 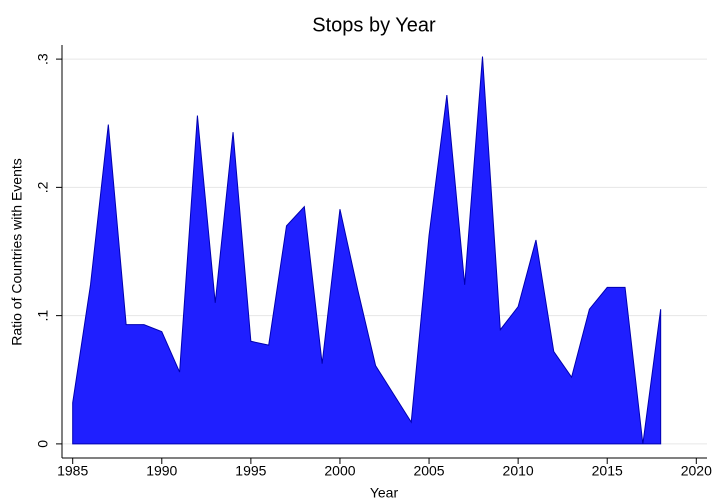 I want to click on y-tick-label: .1, so click(x=43, y=316).